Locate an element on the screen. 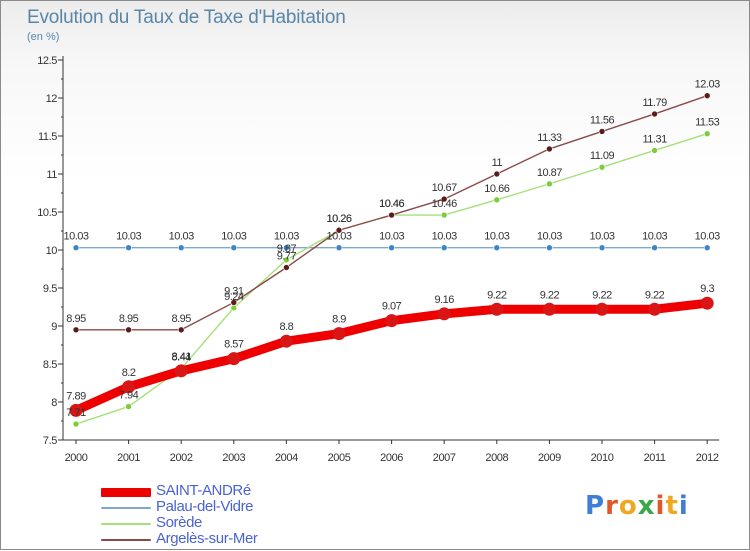  x-tick-label: 2010 is located at coordinates (602, 458).